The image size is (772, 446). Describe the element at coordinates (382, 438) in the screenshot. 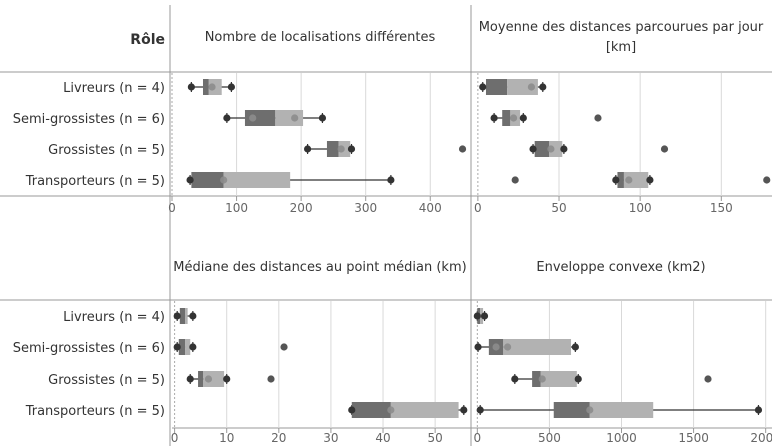

I see `tick-label: 40` at that location.